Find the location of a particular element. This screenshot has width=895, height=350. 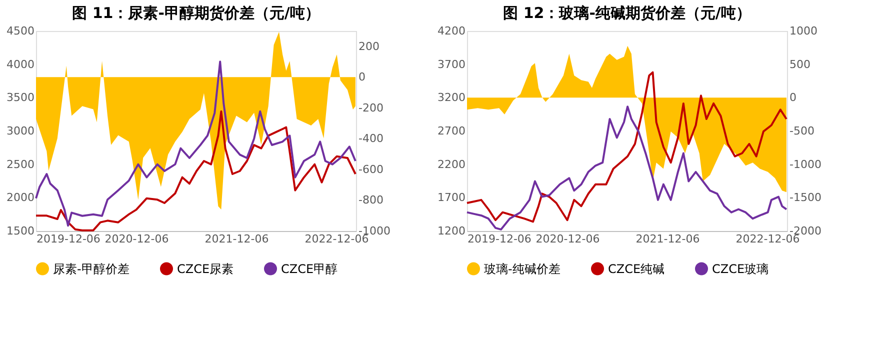

y-tick-label: 3000 is located at coordinates (20, 131).